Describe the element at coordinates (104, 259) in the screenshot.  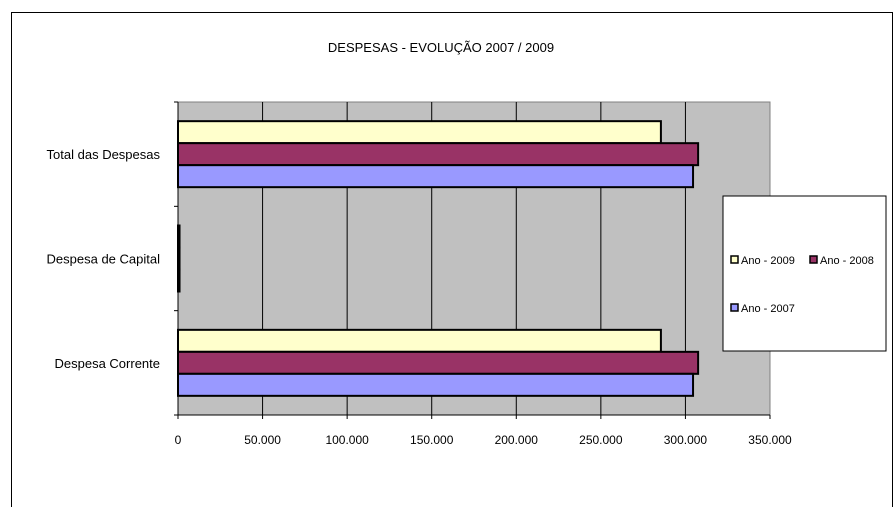
I see `category-label: Despesa de Capital` at that location.